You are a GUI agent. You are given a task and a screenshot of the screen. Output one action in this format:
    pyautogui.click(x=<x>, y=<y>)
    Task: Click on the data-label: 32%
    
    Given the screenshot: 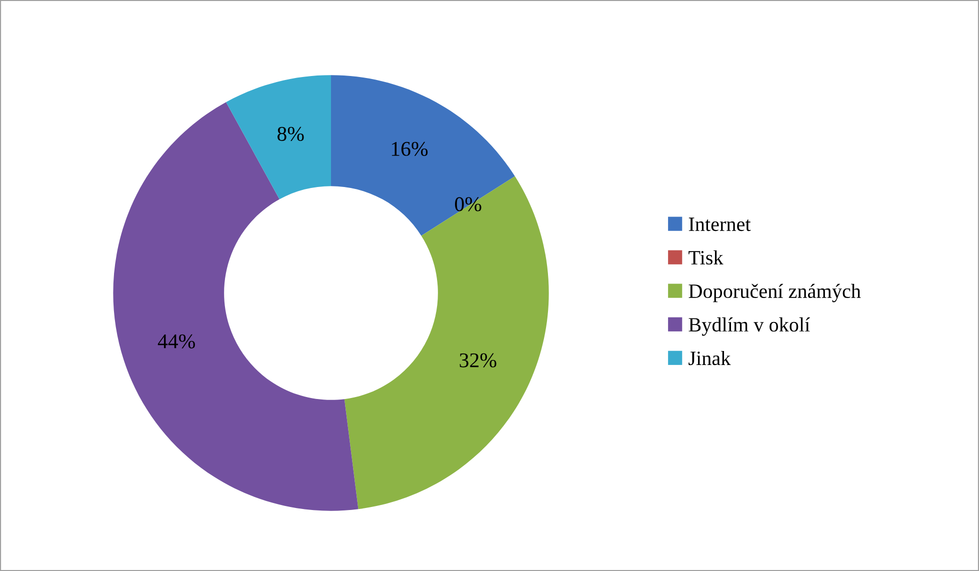 What is the action you would take?
    pyautogui.click(x=478, y=360)
    